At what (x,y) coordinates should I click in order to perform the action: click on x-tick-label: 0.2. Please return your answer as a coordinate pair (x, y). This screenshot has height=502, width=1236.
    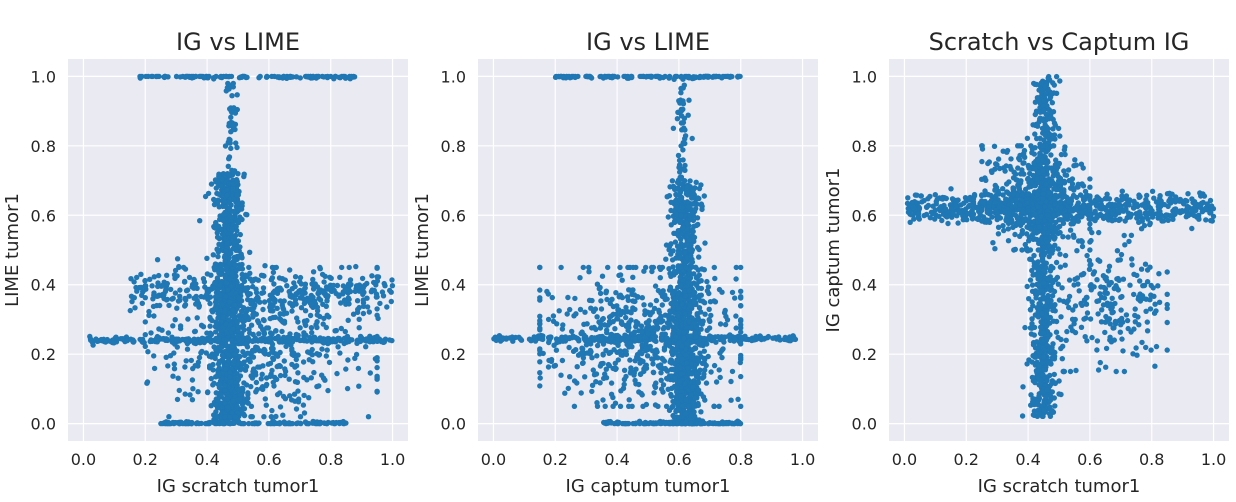
    Looking at the image, I should click on (555, 459).